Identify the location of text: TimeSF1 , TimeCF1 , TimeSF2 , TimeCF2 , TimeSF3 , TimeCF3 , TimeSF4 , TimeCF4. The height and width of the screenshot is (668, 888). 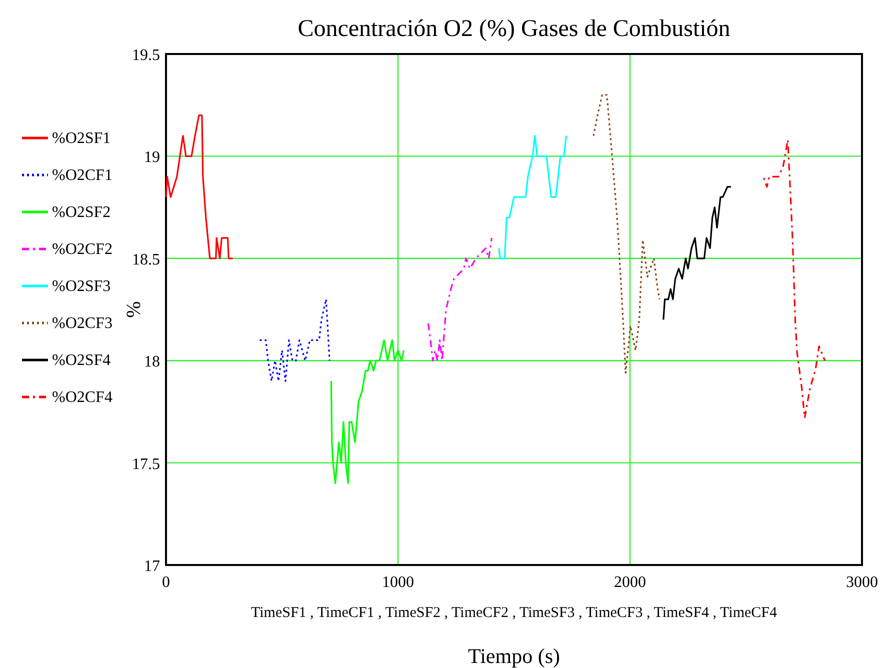
(514, 613).